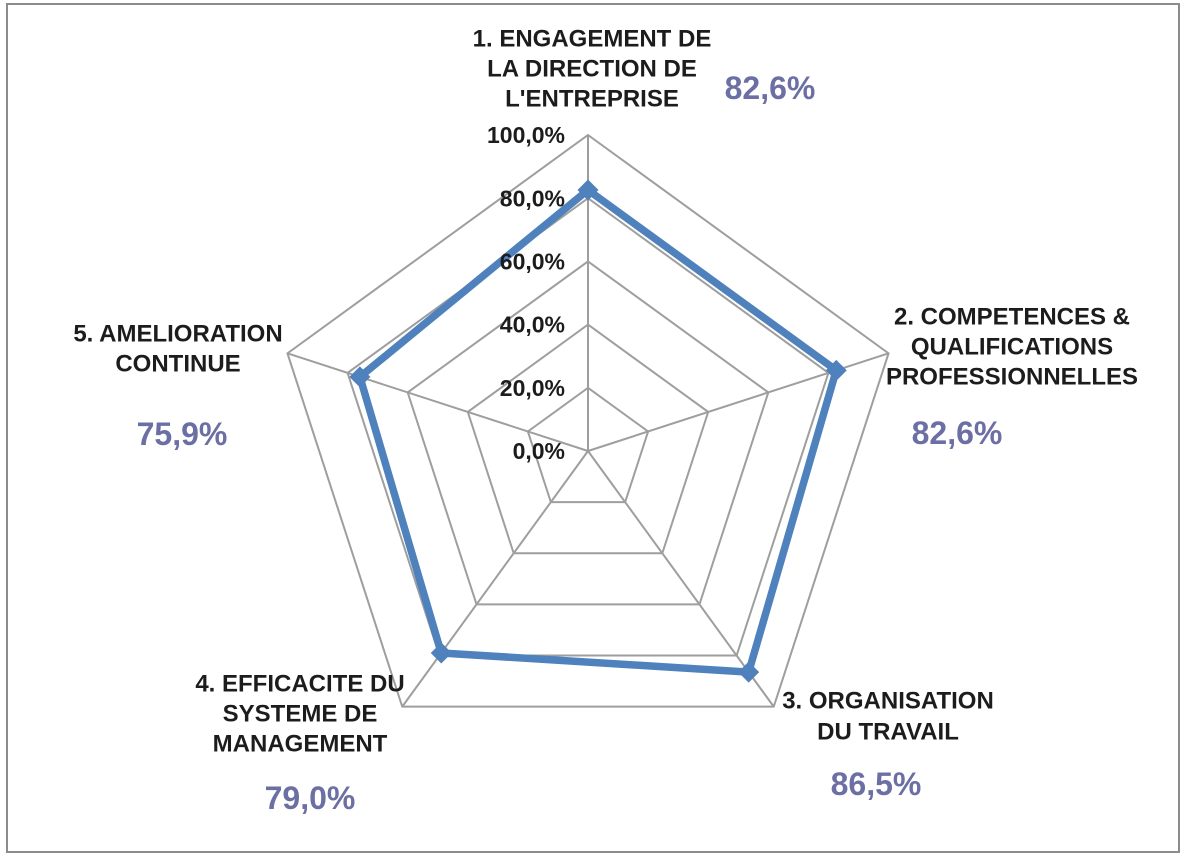 The height and width of the screenshot is (863, 1186). What do you see at coordinates (1012, 376) in the screenshot?
I see `category-label: PROFESSIONNELLES` at bounding box center [1012, 376].